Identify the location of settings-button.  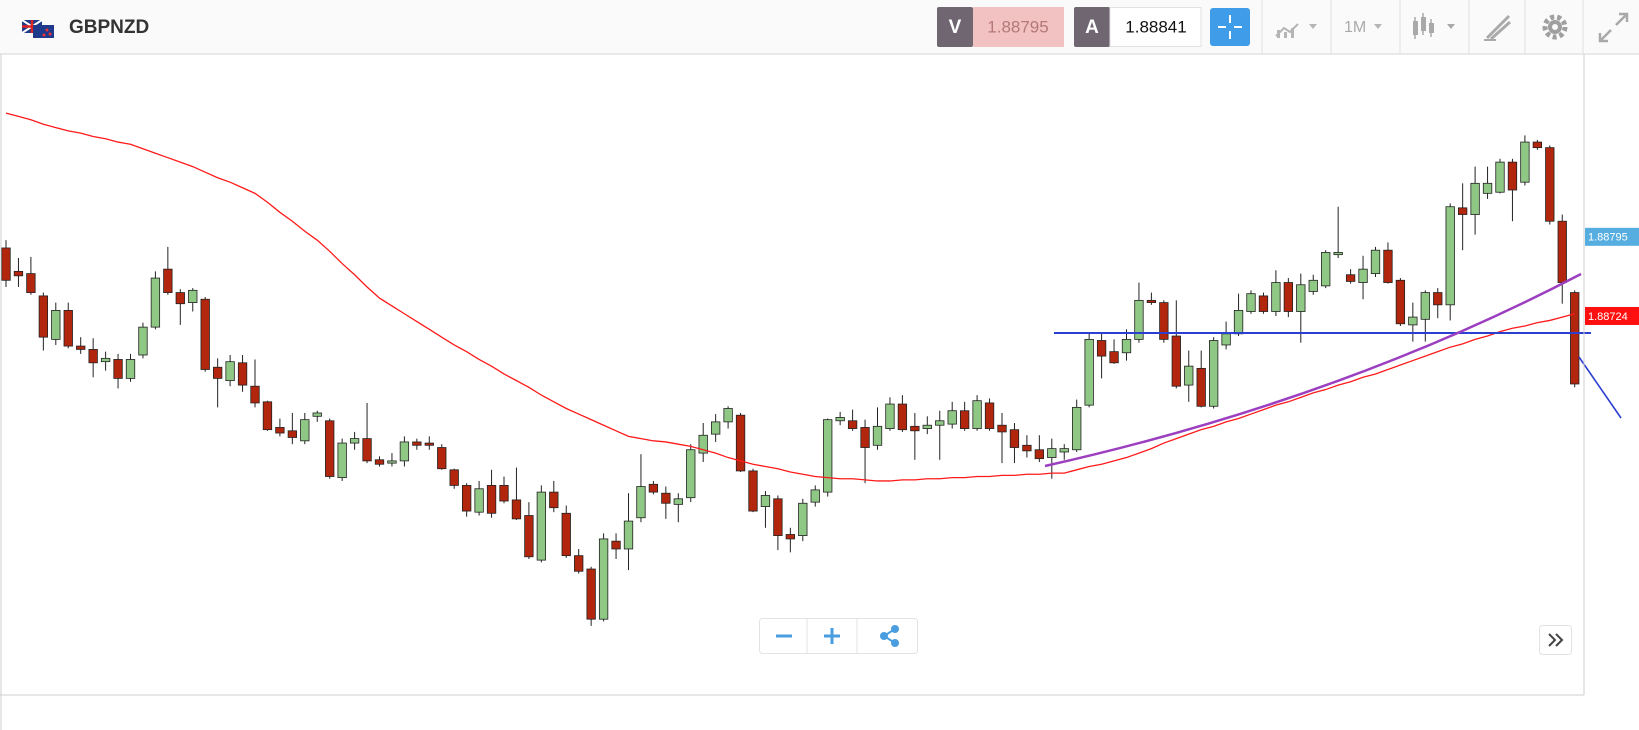
(1555, 27).